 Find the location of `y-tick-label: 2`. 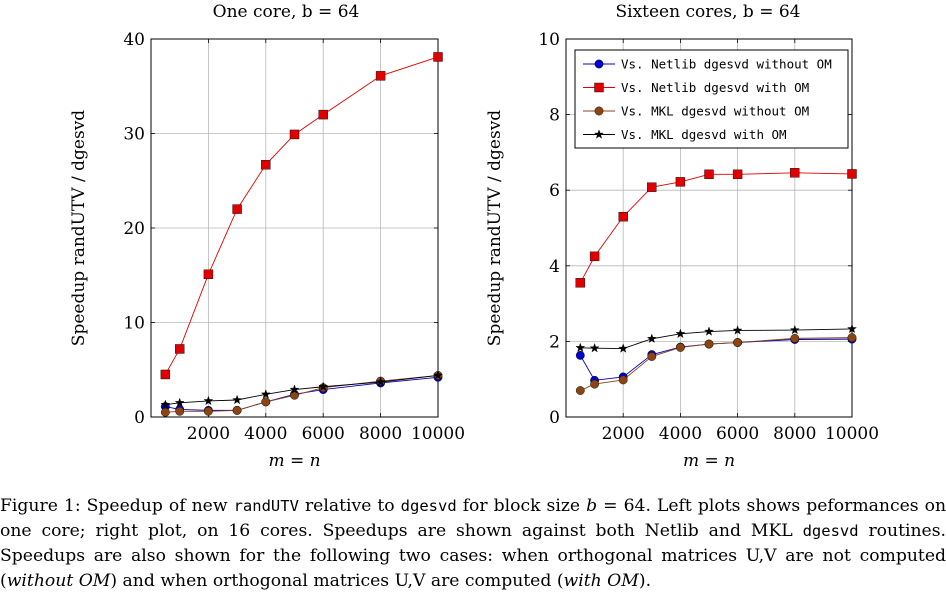

y-tick-label: 2 is located at coordinates (554, 342).